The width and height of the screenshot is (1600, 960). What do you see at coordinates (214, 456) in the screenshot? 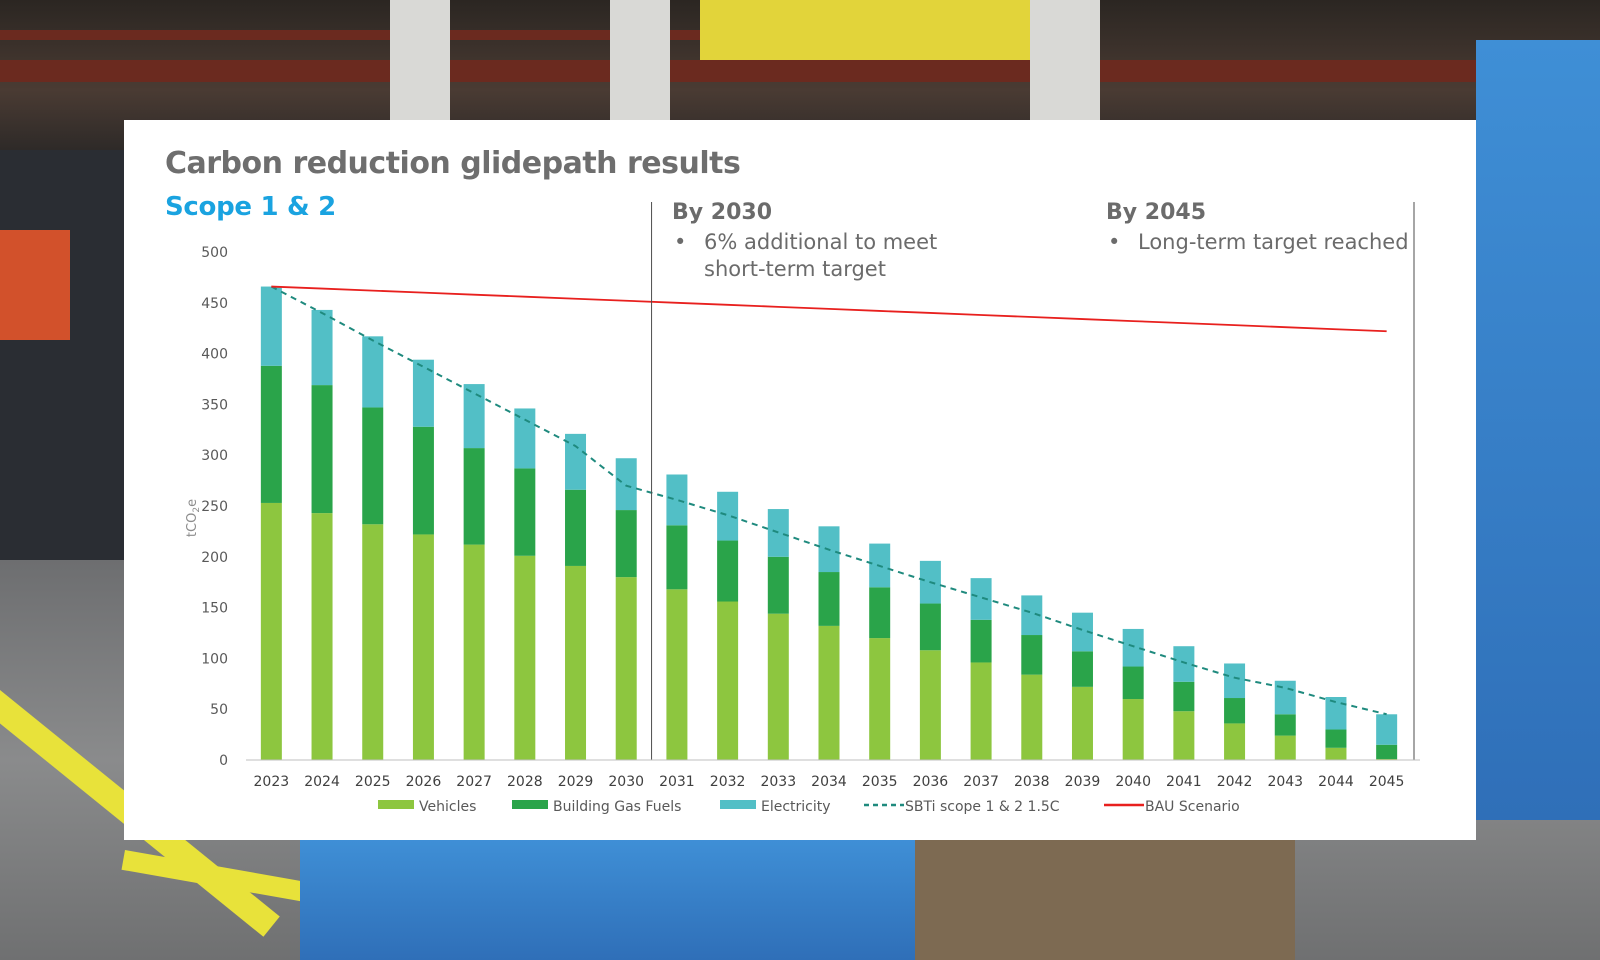
I see `y-tick-label: 300` at bounding box center [214, 456].